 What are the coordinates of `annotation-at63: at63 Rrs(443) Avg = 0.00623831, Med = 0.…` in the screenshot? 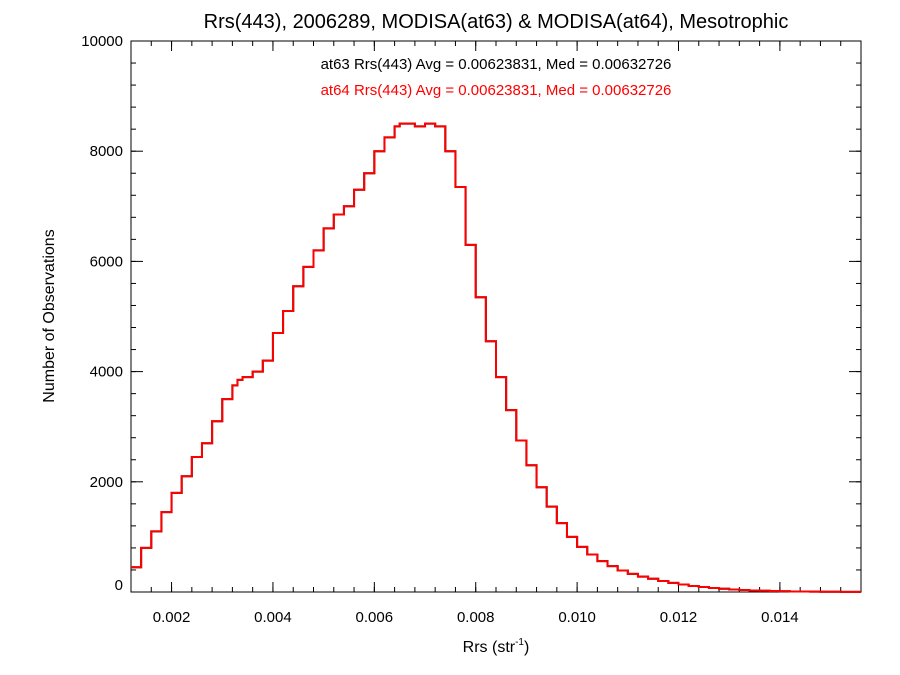 It's located at (496, 64).